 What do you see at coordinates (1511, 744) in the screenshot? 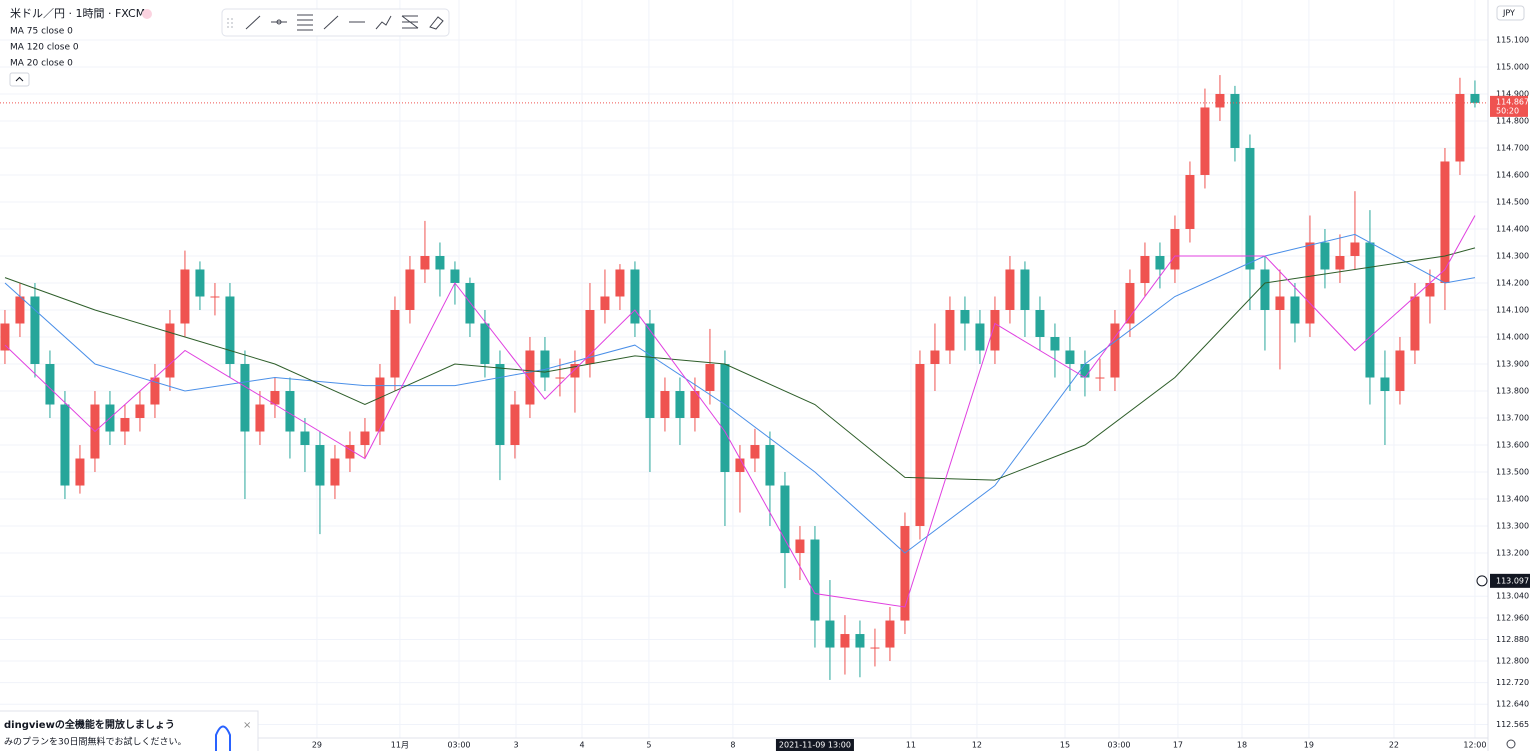
I see `settings-icon` at bounding box center [1511, 744].